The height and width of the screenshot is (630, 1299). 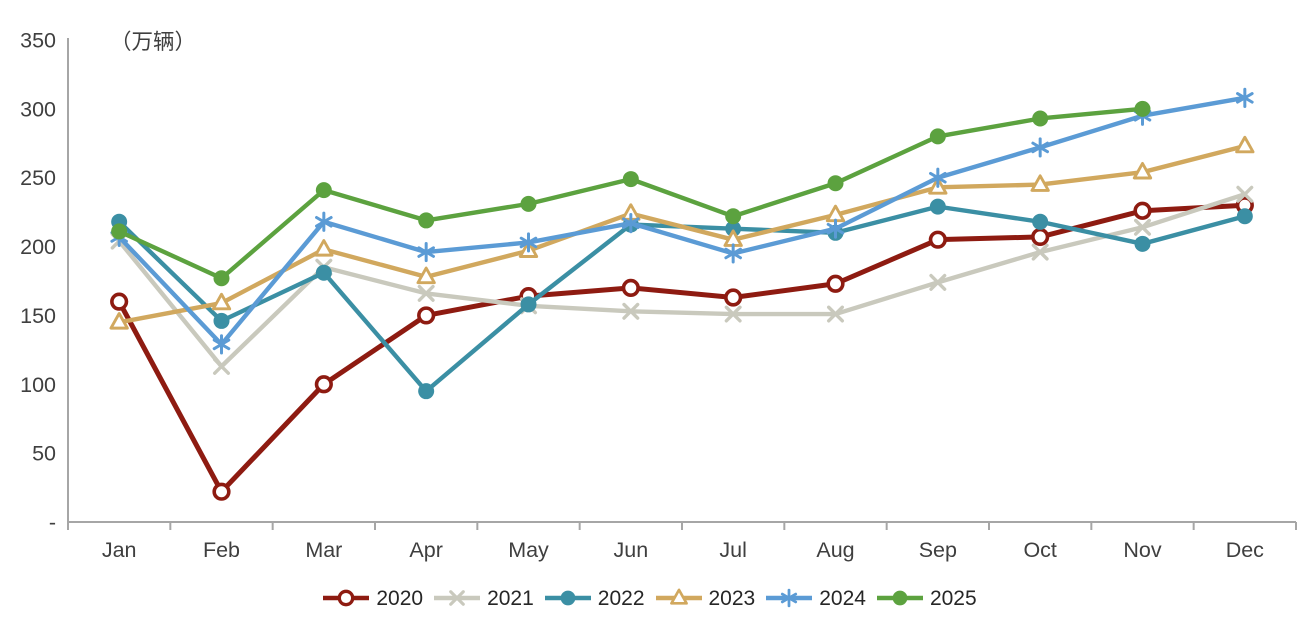 What do you see at coordinates (483, 598) in the screenshot?
I see `legend-item-2021: 2021` at bounding box center [483, 598].